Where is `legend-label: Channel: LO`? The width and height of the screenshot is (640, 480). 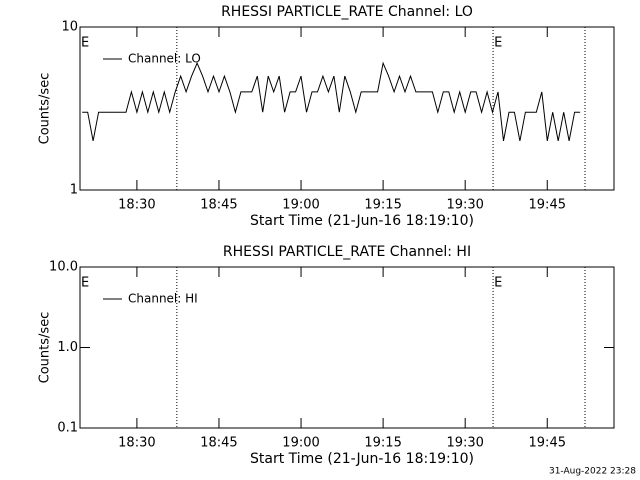
legend-label: Channel: LO is located at coordinates (164, 59).